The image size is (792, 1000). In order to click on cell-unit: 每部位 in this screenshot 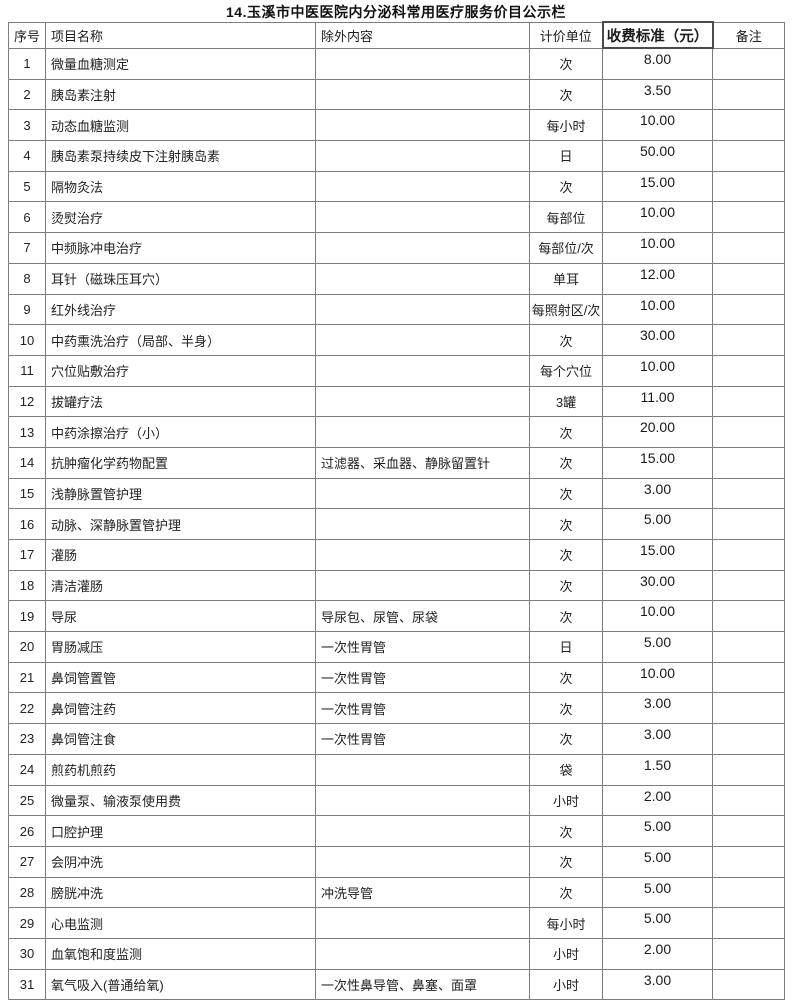, I will do `click(566, 217)`.